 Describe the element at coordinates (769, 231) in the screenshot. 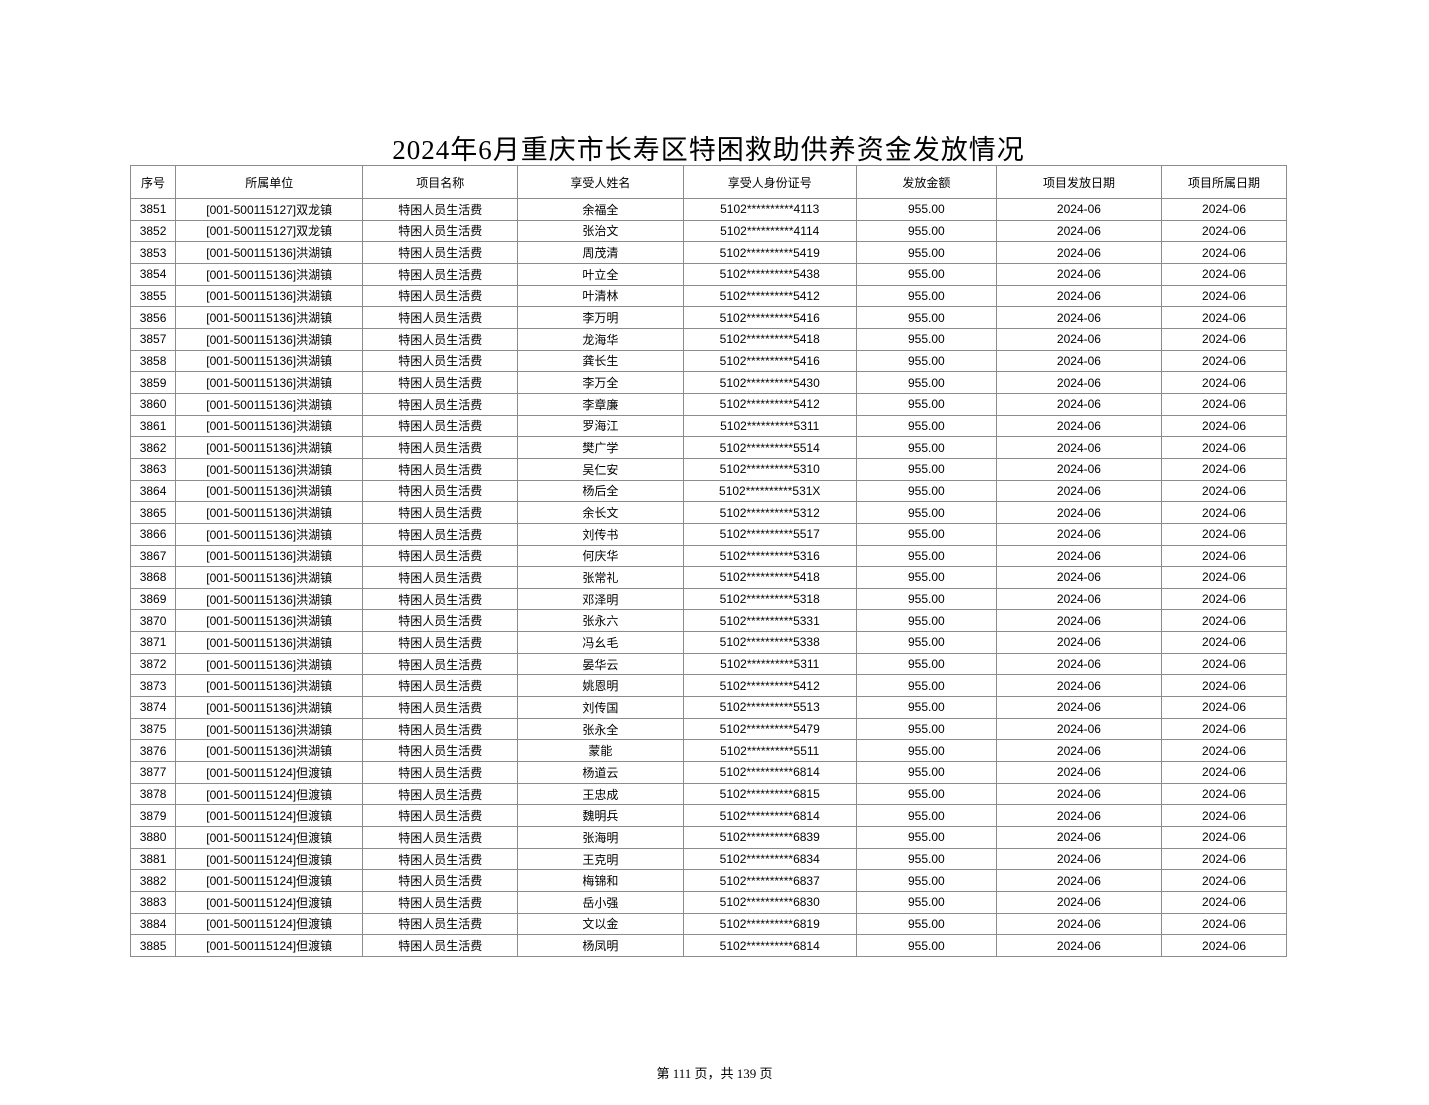

I see `table-cell: 5102**********4114` at that location.